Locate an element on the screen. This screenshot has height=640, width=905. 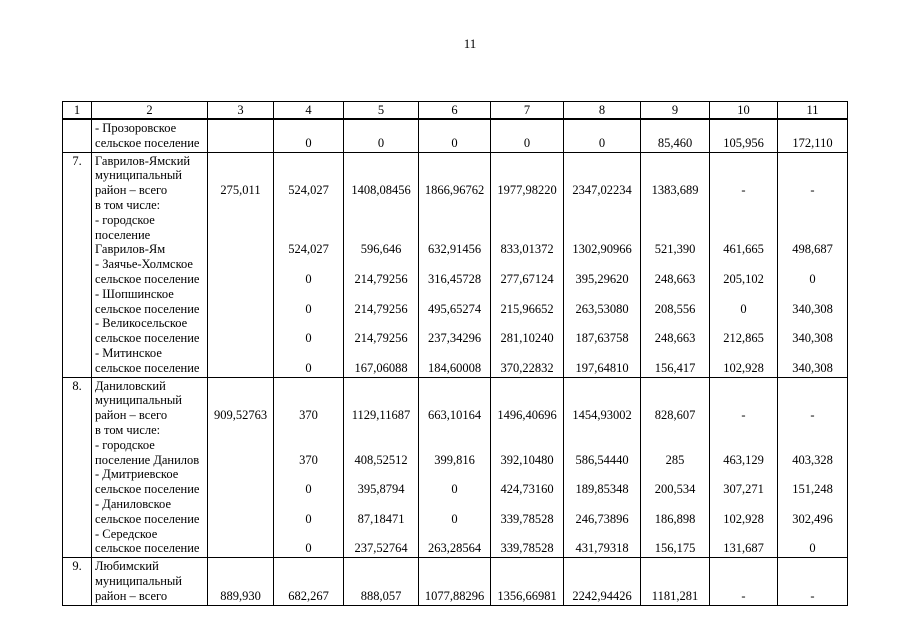
label-line: муниципальный is located at coordinates (138, 580).